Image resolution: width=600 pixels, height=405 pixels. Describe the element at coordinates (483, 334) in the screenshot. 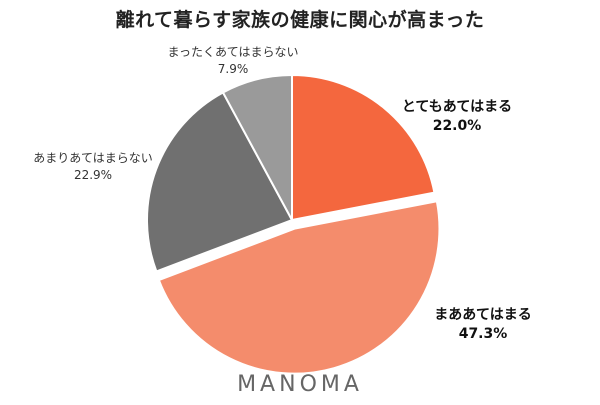

I see `slice-label-value: 47.3%` at that location.